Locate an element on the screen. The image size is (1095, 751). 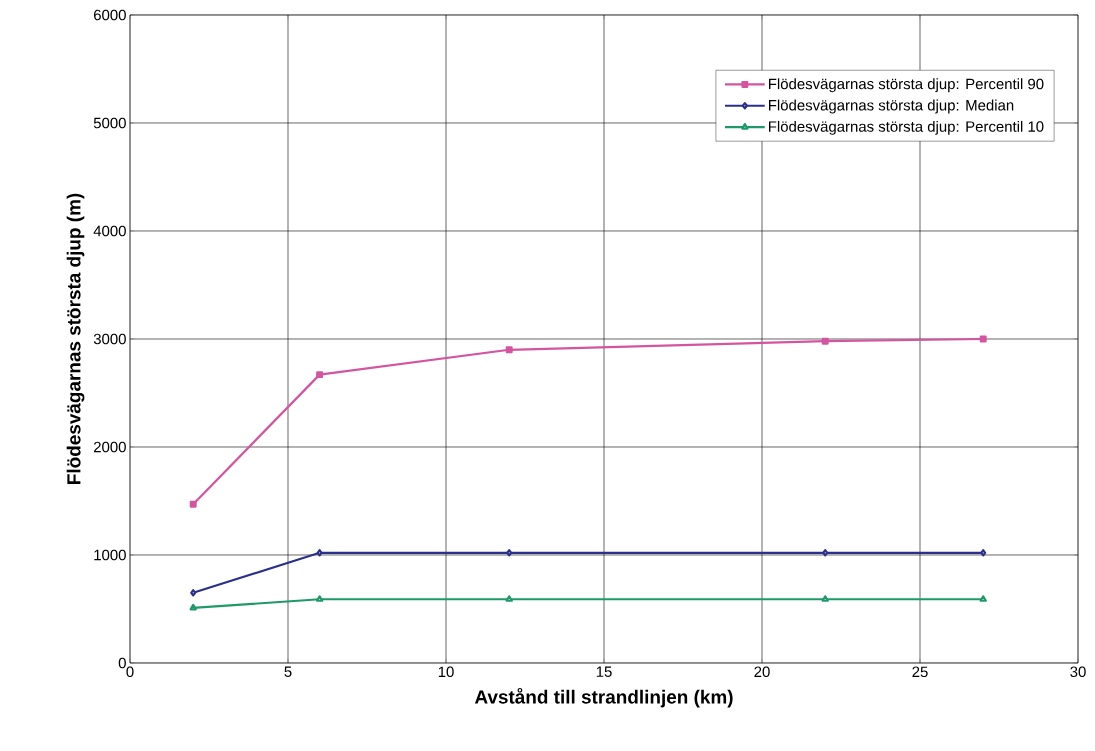
x-tick-label: 0 is located at coordinates (130, 672).